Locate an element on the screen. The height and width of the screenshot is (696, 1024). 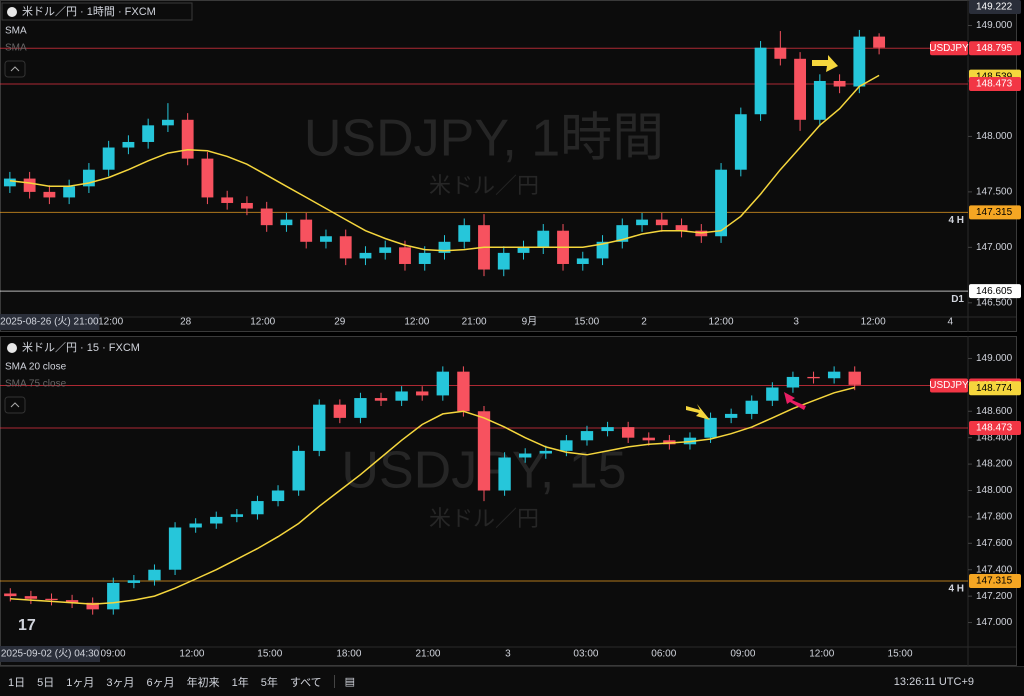
y-tick-label: 148.400 is located at coordinates (994, 437).